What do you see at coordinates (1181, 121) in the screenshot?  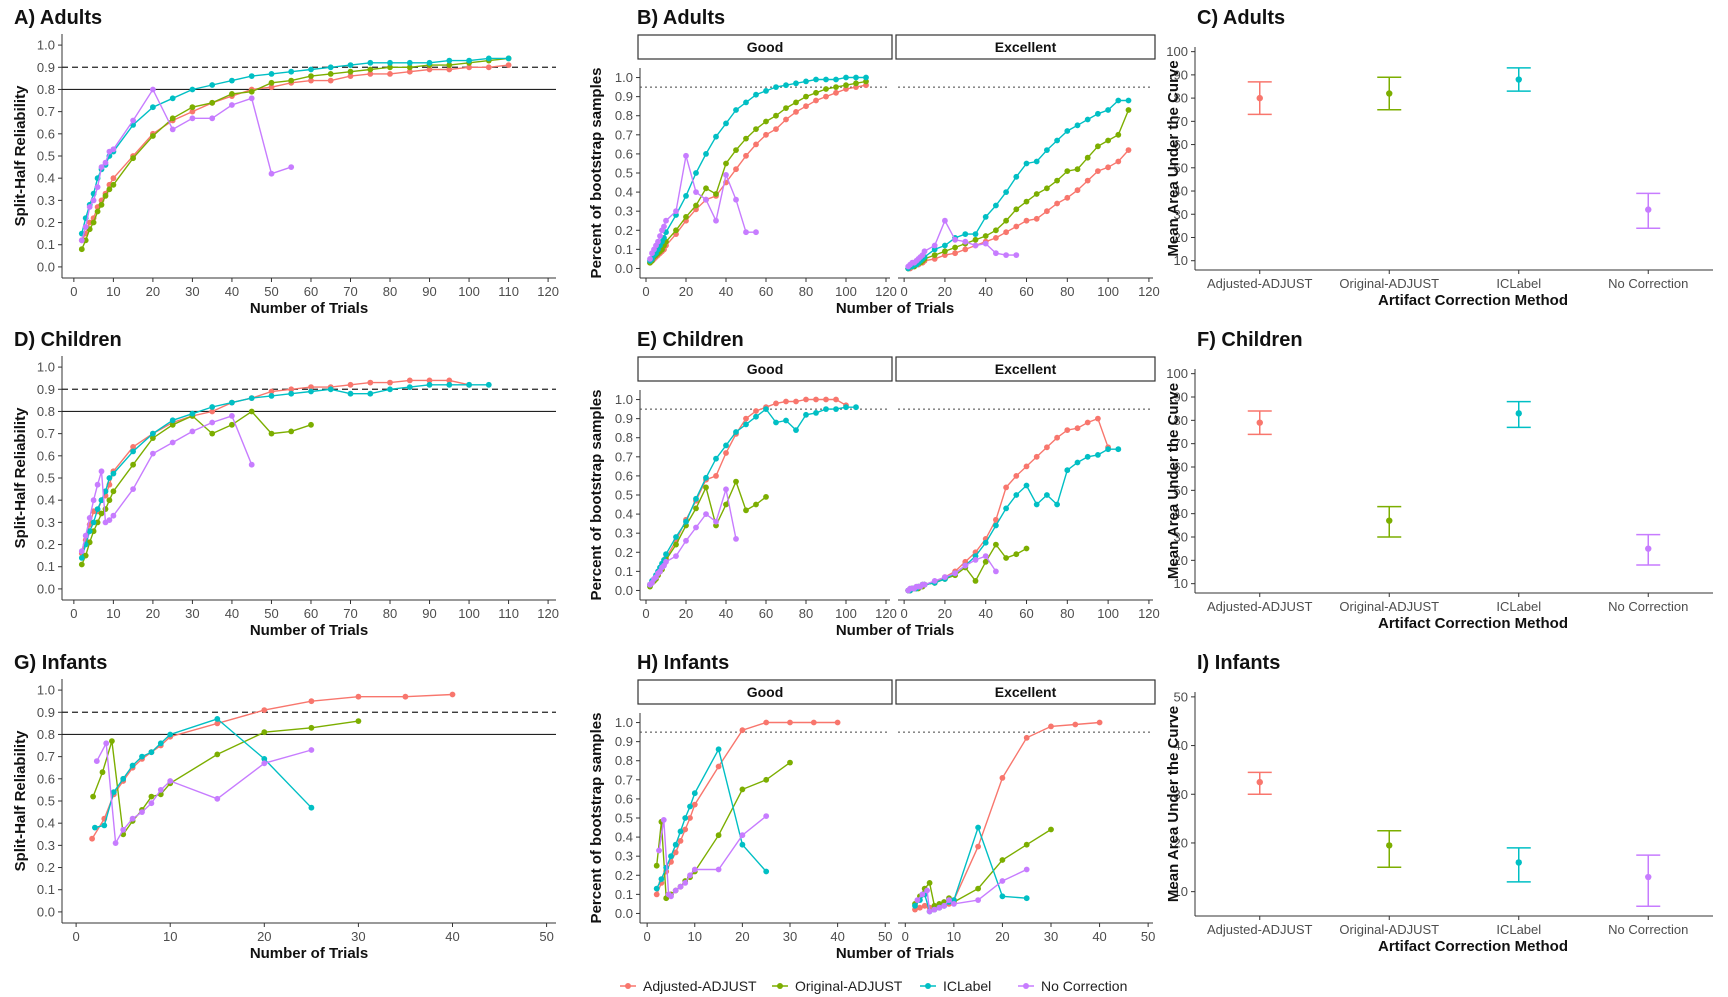 I see `y-tick-label: 70` at bounding box center [1181, 121].